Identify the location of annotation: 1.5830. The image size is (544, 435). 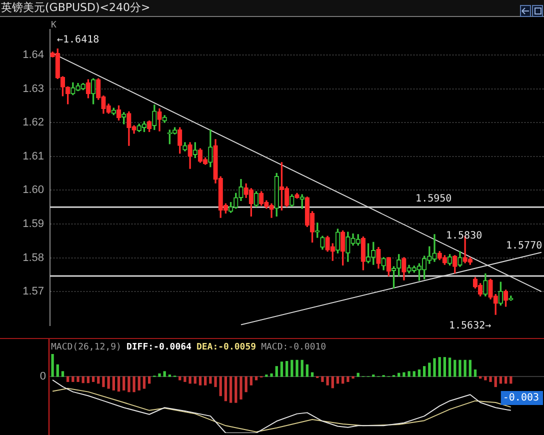
(464, 236).